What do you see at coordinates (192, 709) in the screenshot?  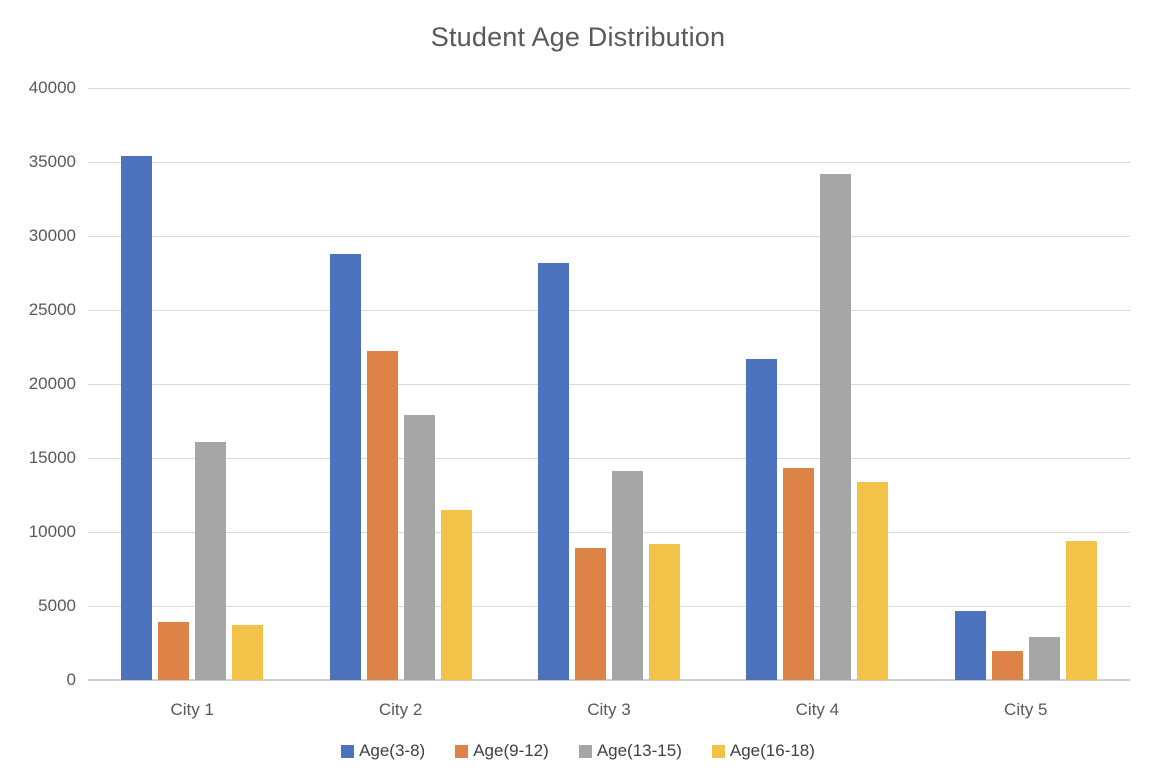 I see `x-tick-label: City 1` at bounding box center [192, 709].